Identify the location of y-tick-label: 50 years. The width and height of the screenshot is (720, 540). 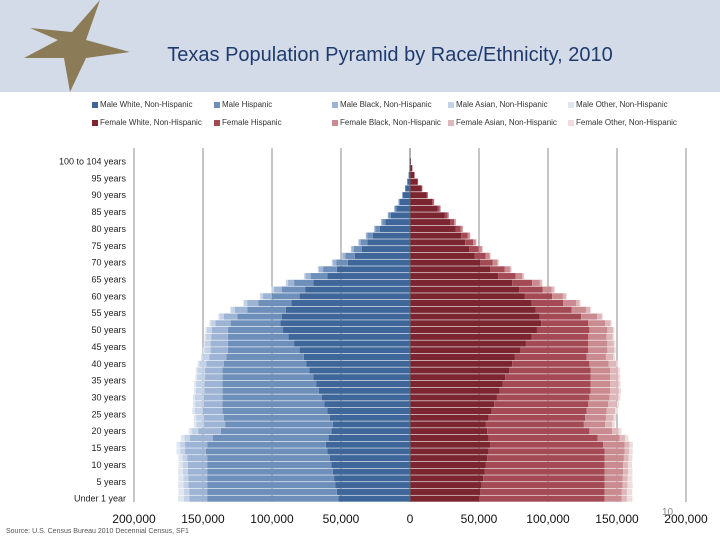
(108, 330).